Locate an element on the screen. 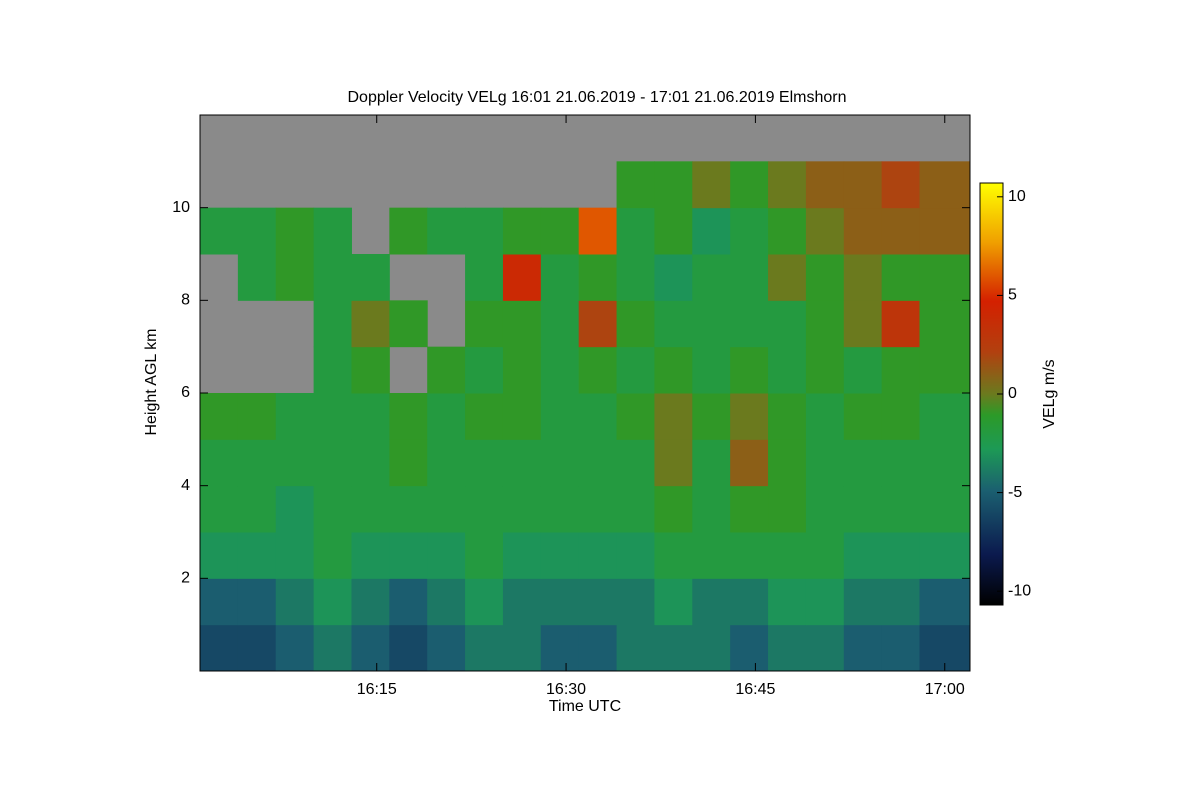 This screenshot has width=1200, height=800. x-tick-label: 17:00 is located at coordinates (945, 689).